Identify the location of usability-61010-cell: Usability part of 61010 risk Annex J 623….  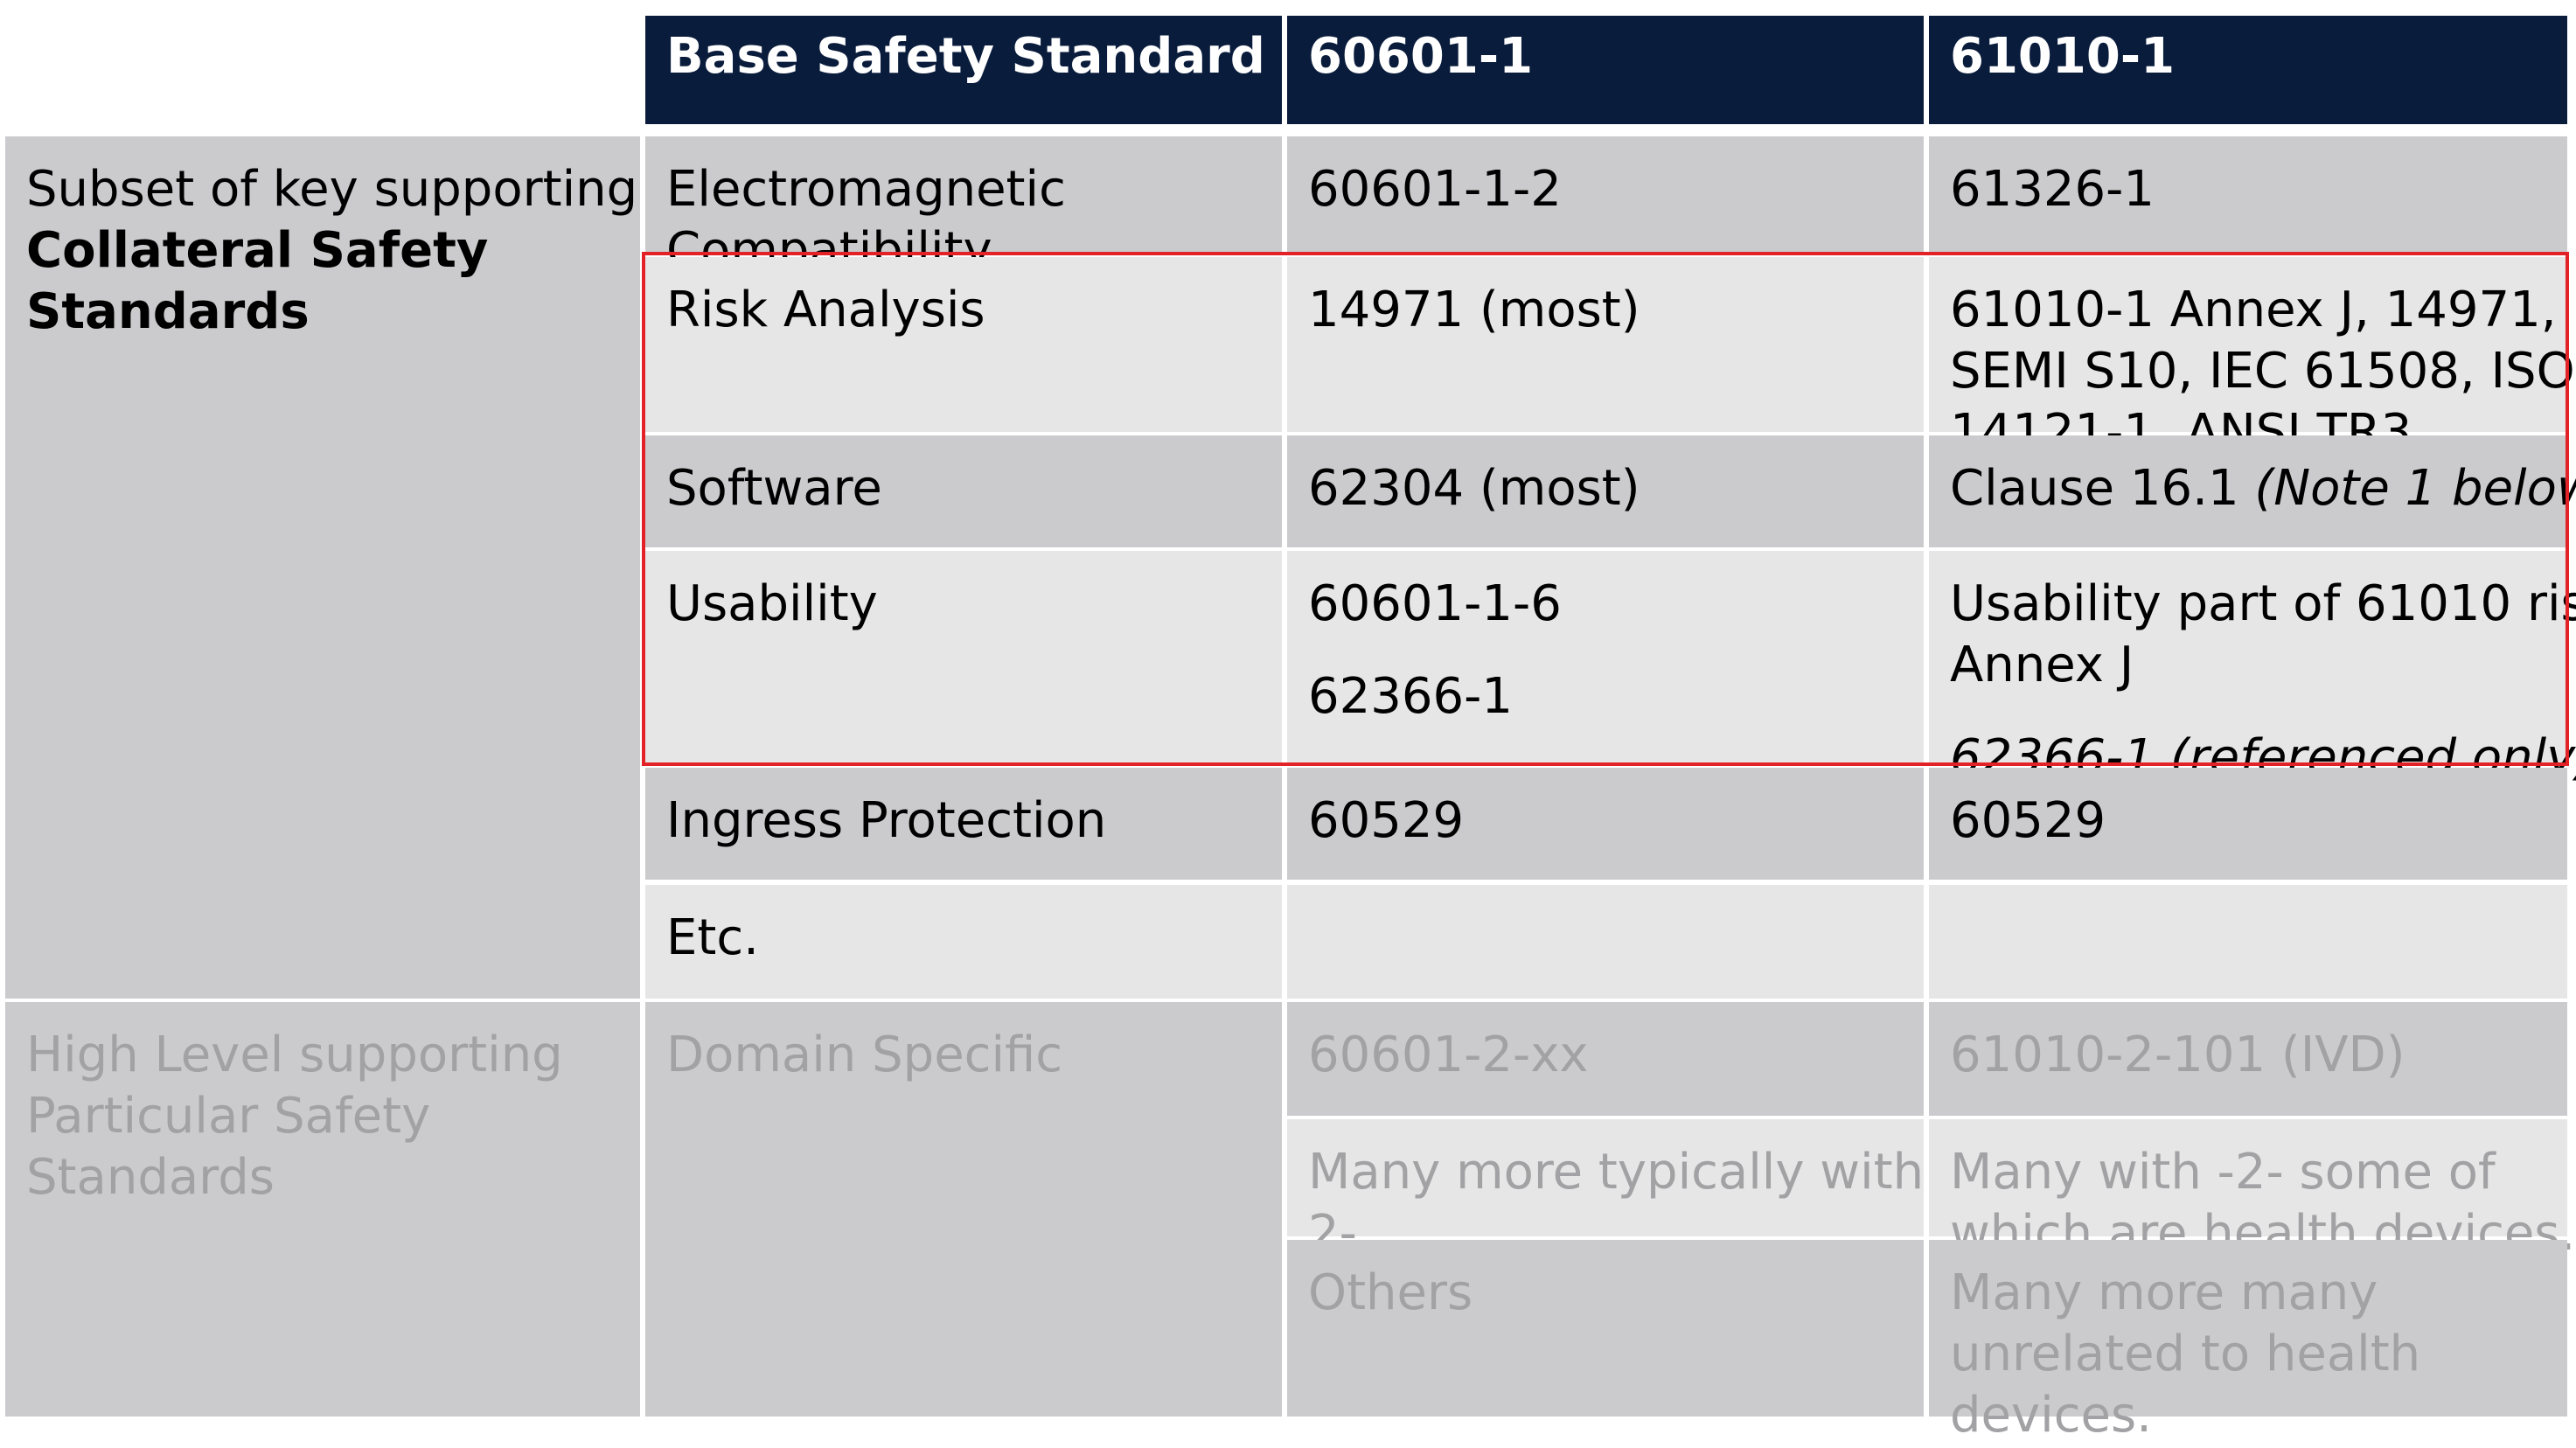
(2252, 668).